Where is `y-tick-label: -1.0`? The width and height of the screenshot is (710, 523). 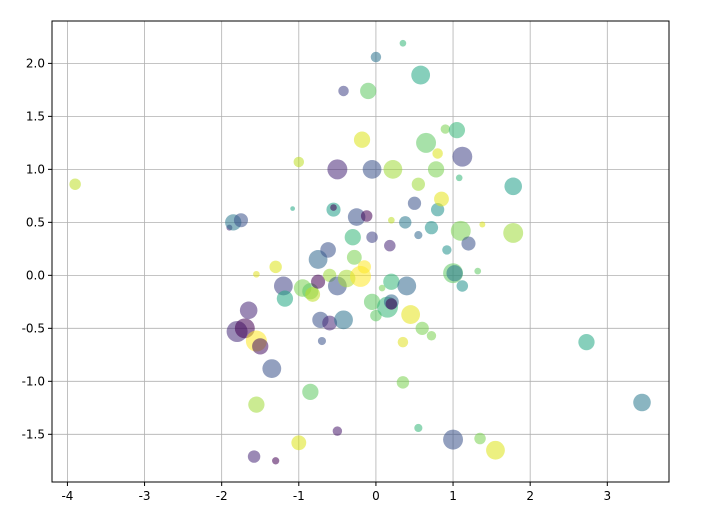
y-tick-label: -1.0 is located at coordinates (33, 381).